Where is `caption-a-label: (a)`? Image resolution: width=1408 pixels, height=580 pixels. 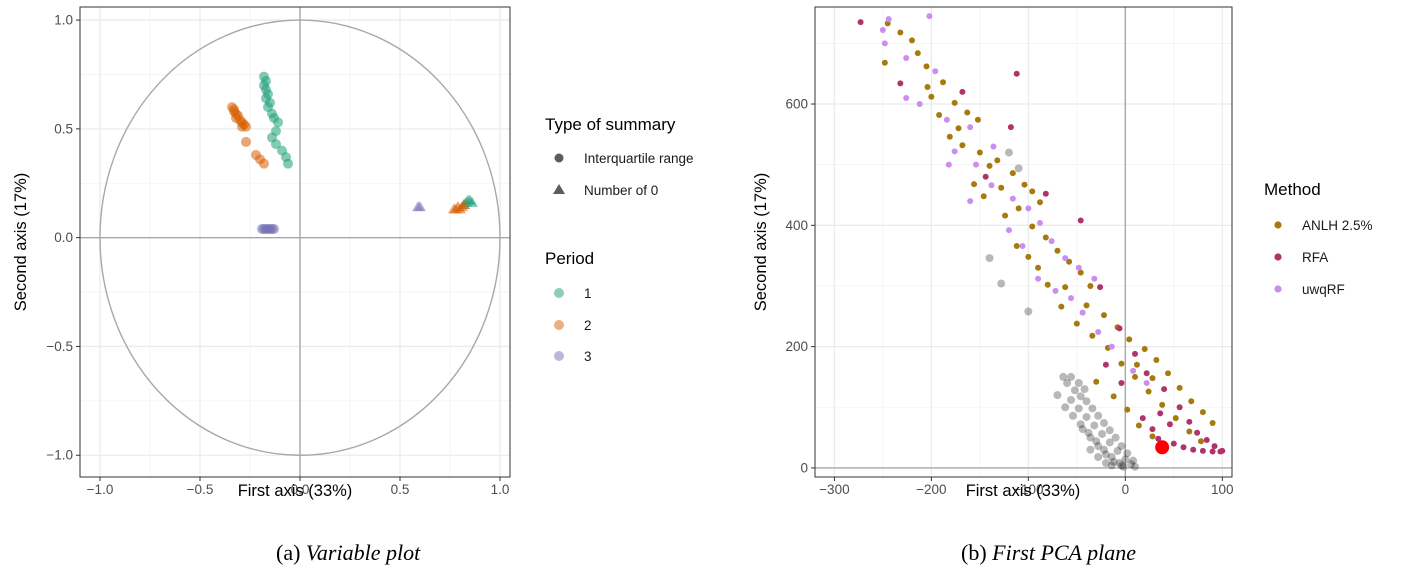
caption-a-label: (a) is located at coordinates (288, 552).